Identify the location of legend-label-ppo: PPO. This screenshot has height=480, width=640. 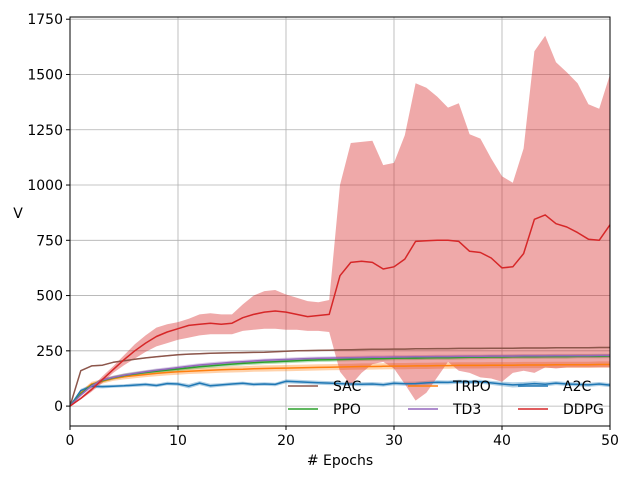
(347, 410).